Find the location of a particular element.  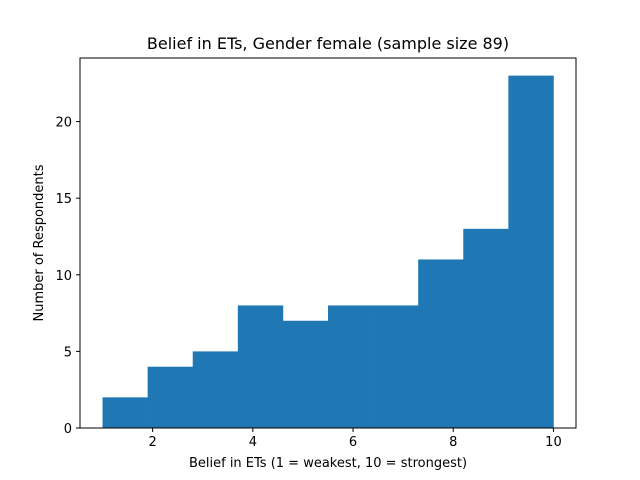

x-tick-label: 4 is located at coordinates (253, 442).